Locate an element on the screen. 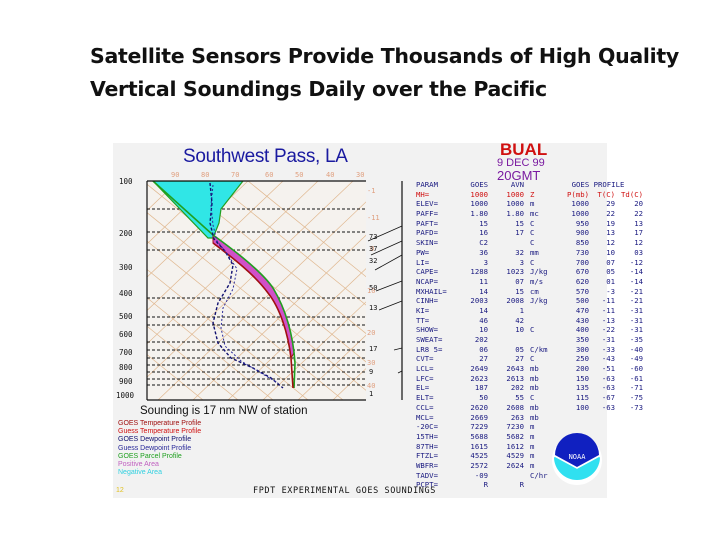 The width and height of the screenshot is (720, 540). wind-barbs is located at coordinates (385, 299).